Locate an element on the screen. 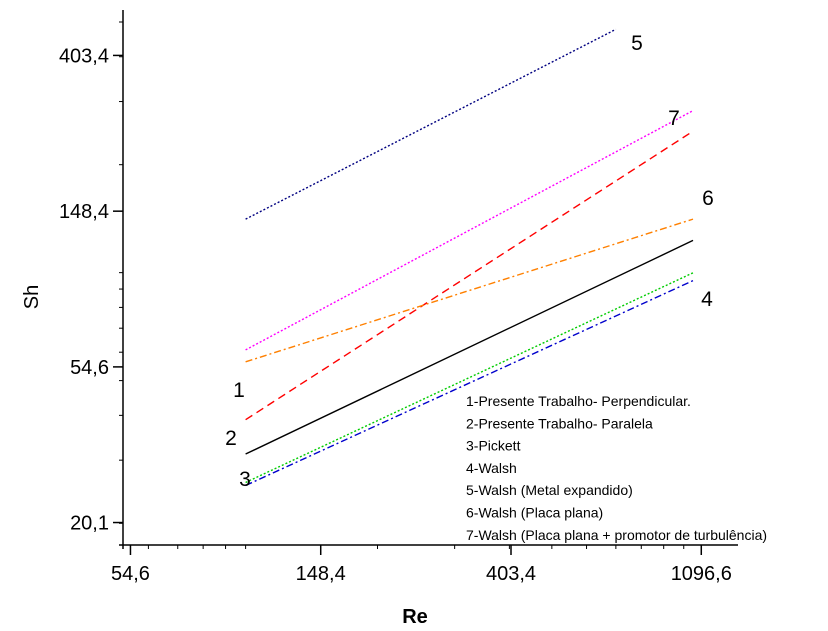  x-tick-label: 54,6 is located at coordinates (130, 574).